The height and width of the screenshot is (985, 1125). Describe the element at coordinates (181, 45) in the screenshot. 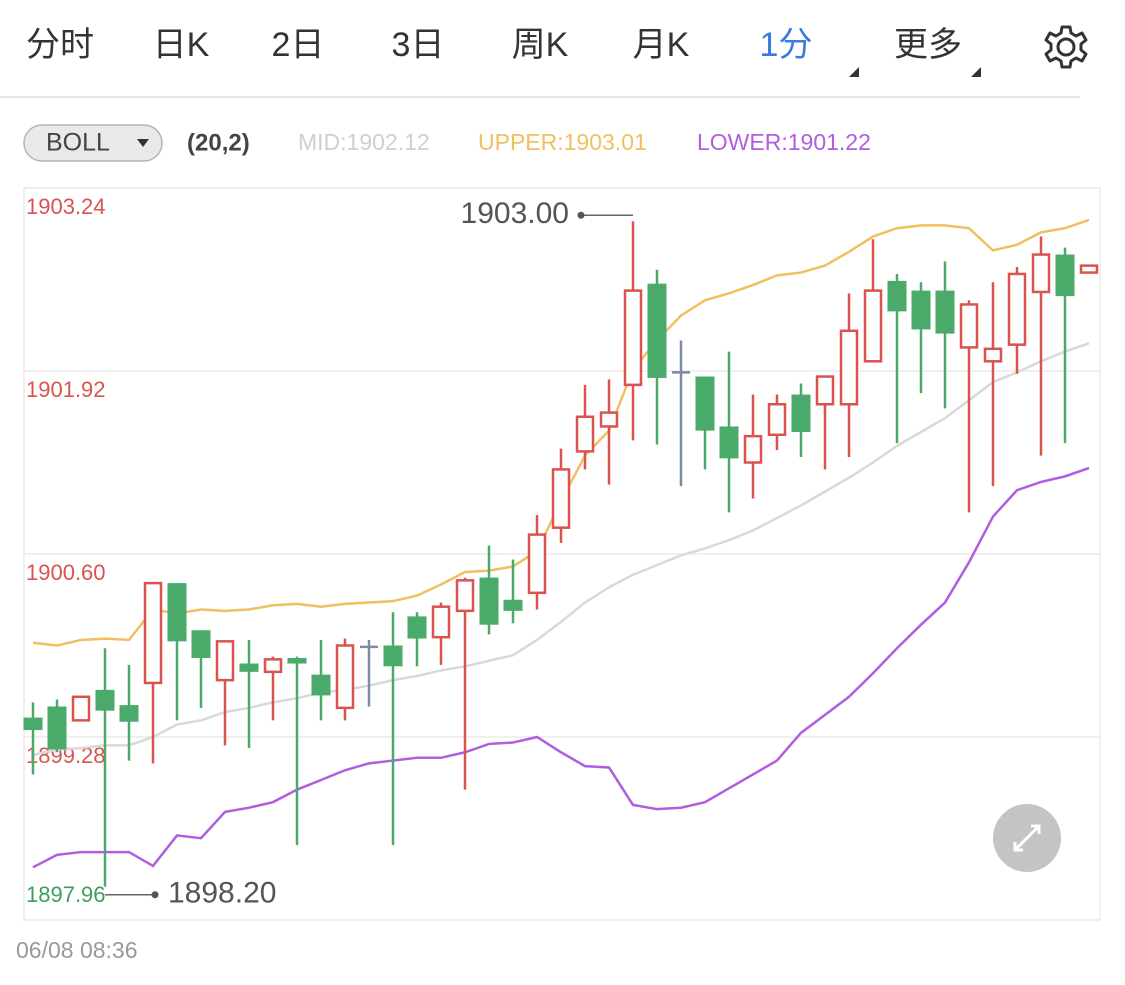

I see `tab: 日K` at that location.